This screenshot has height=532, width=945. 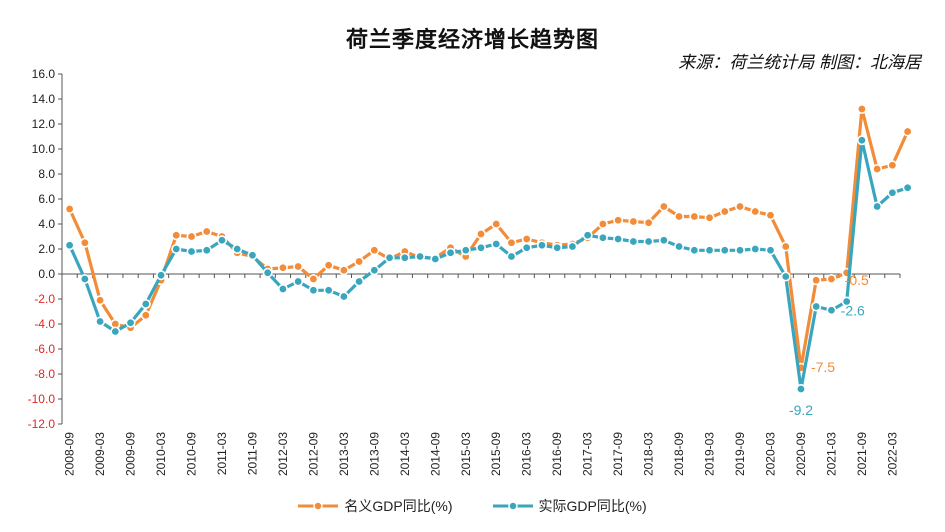 I want to click on y-tick-label: -10.0, so click(x=42, y=399).